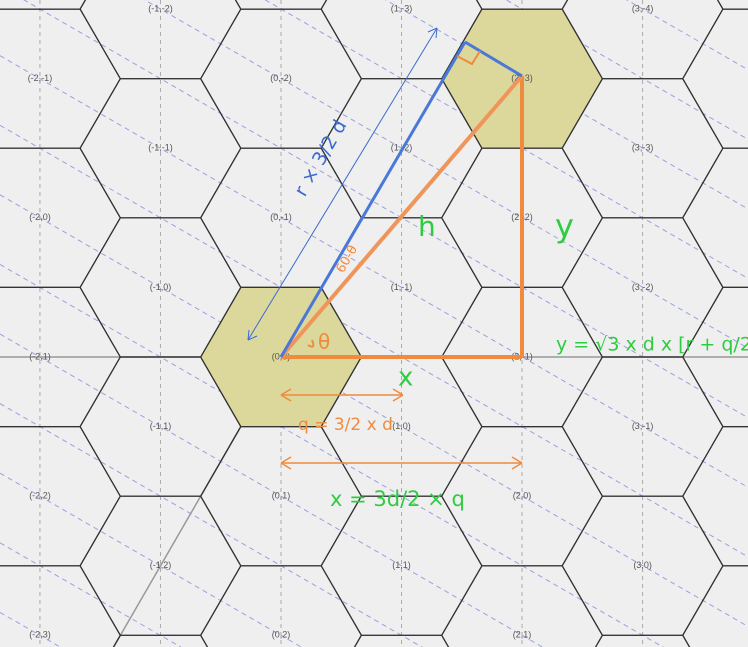  What do you see at coordinates (522, 496) in the screenshot?
I see `hex-label: (2,0)` at bounding box center [522, 496].